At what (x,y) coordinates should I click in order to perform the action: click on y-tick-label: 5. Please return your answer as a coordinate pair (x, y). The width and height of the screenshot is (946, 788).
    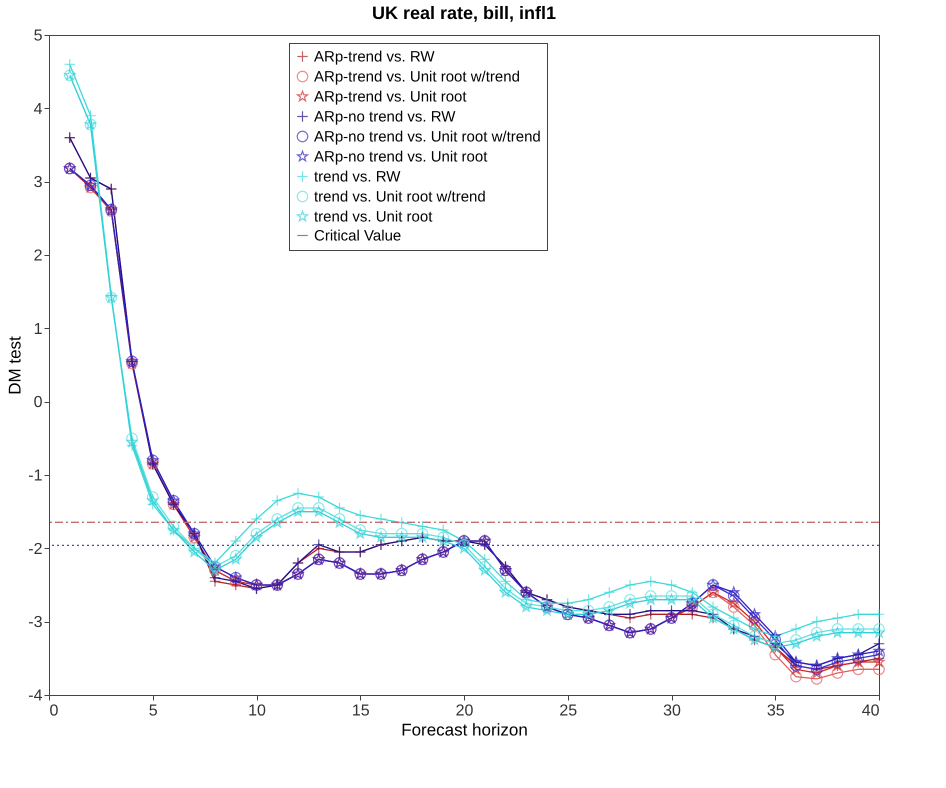
    Looking at the image, I should click on (38, 36).